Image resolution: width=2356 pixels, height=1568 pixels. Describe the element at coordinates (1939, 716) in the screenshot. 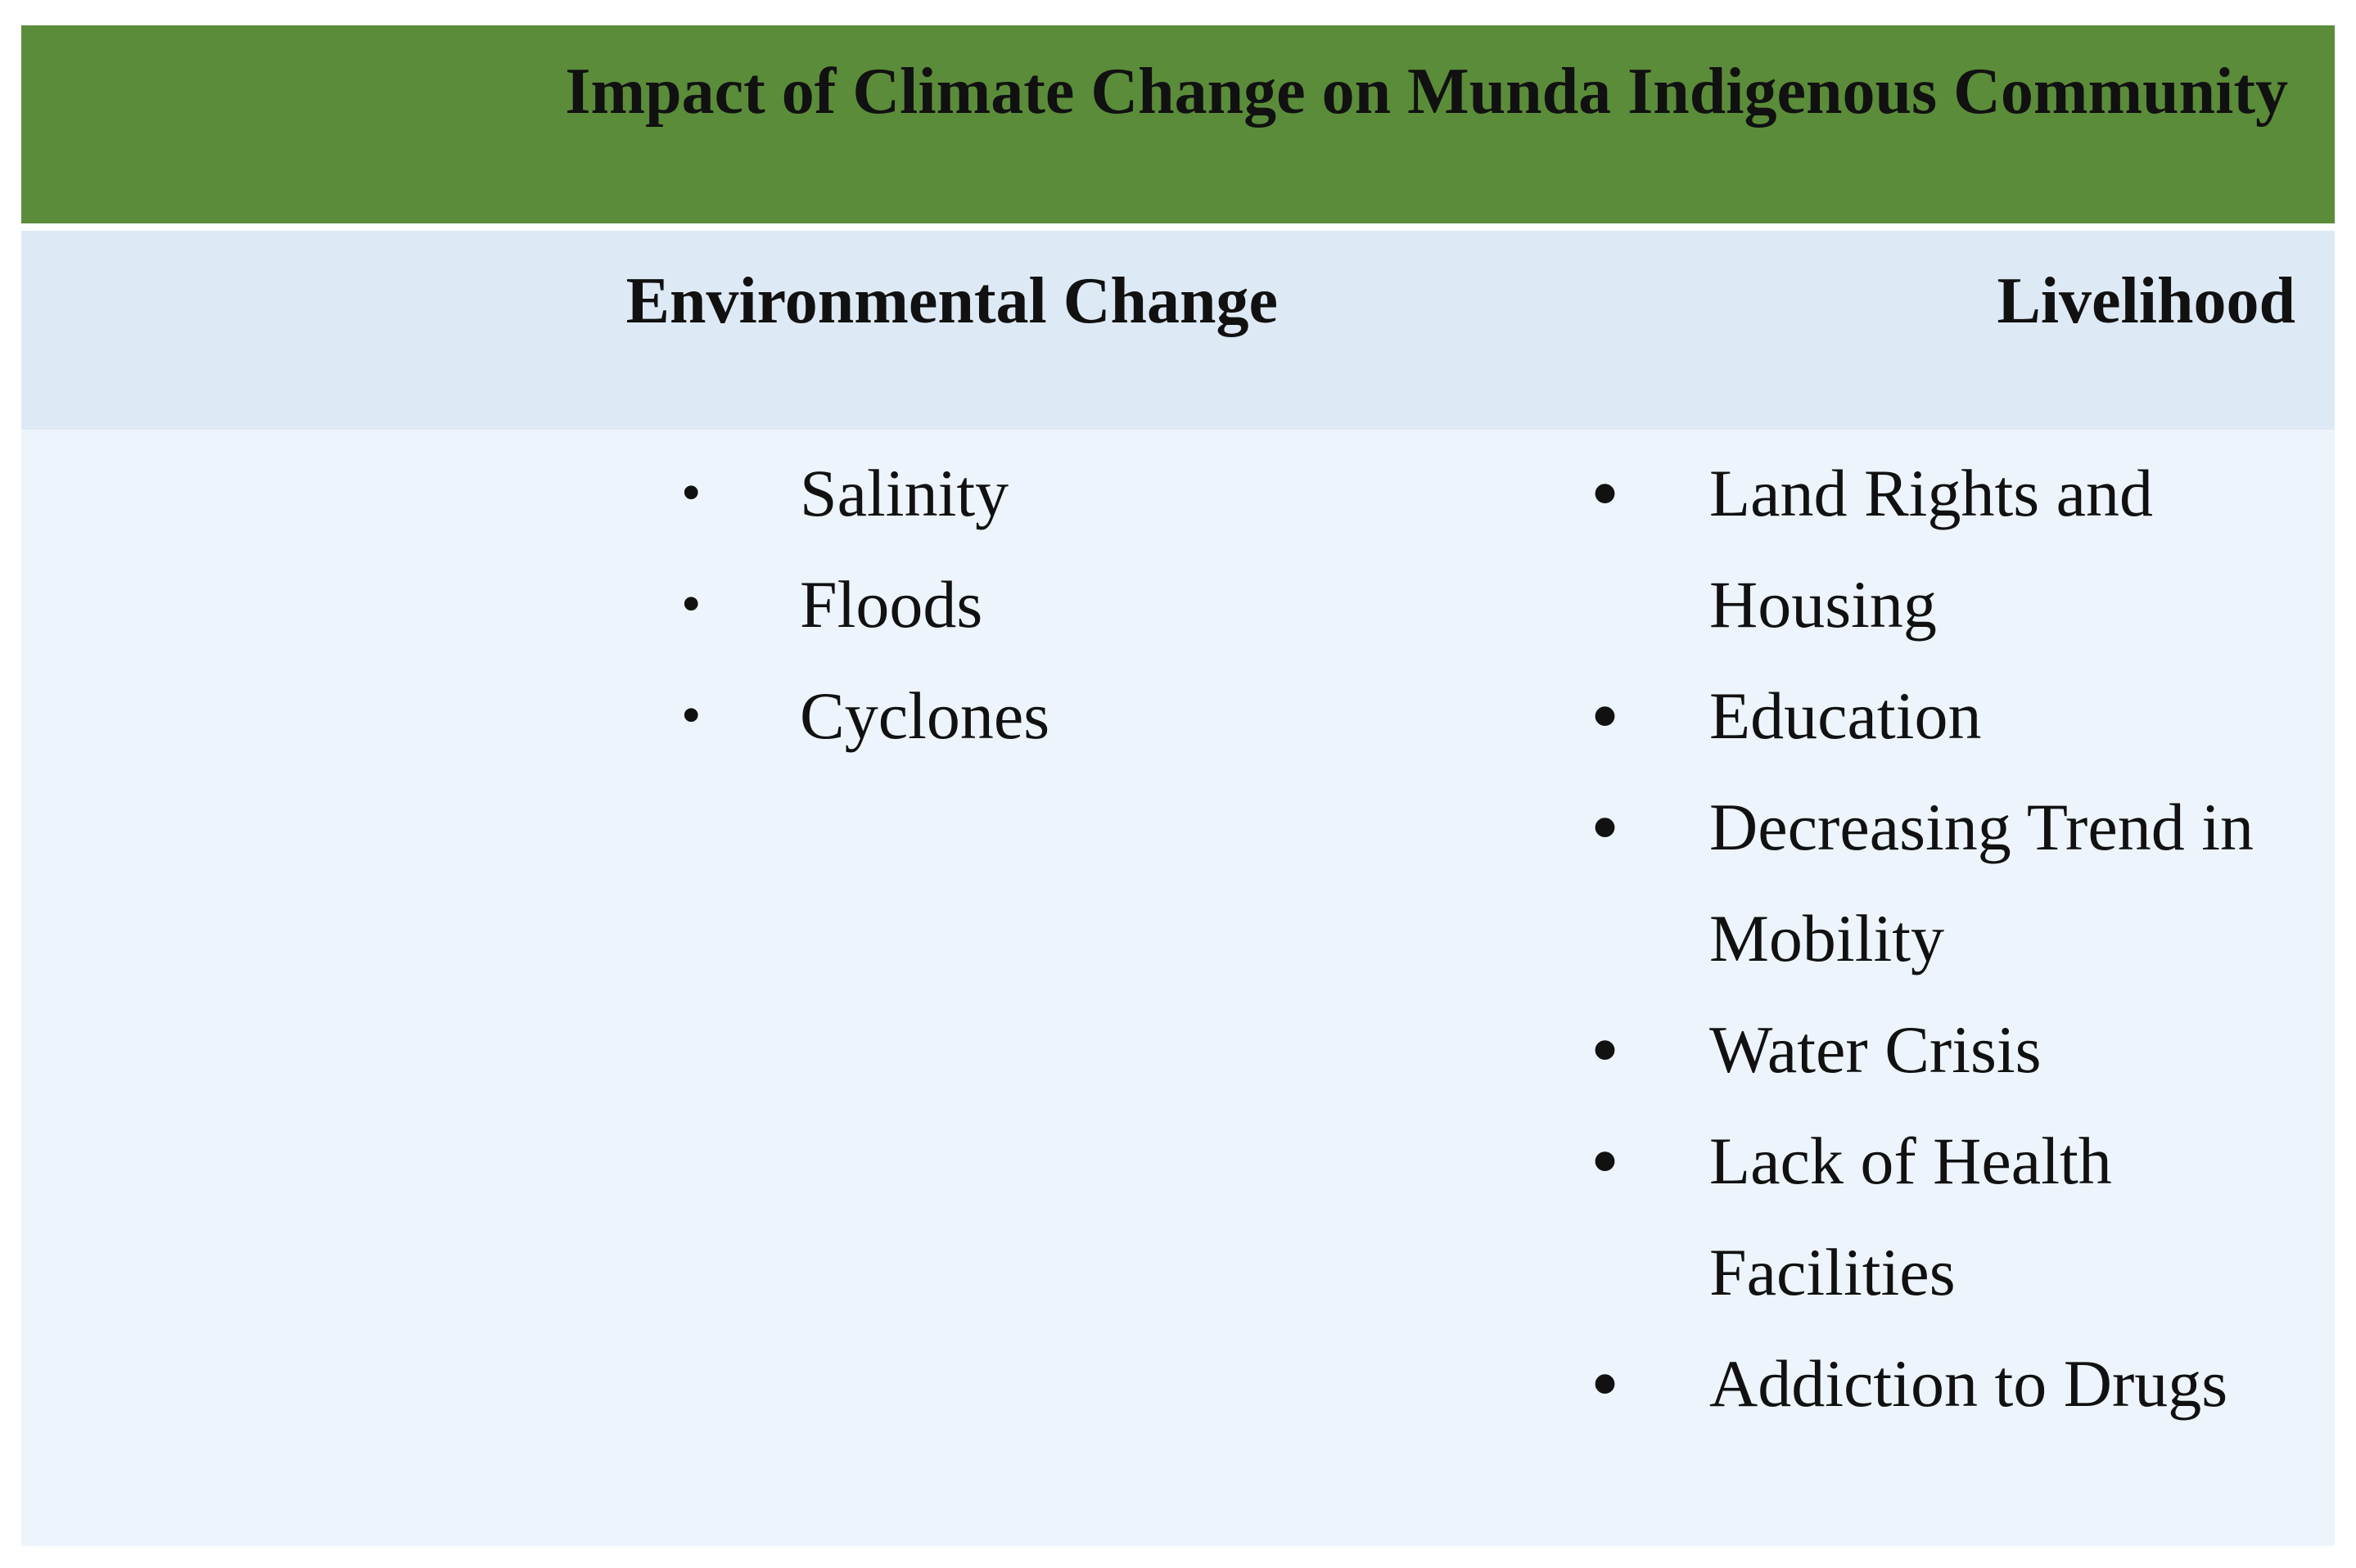

I see `list-item: Education` at that location.